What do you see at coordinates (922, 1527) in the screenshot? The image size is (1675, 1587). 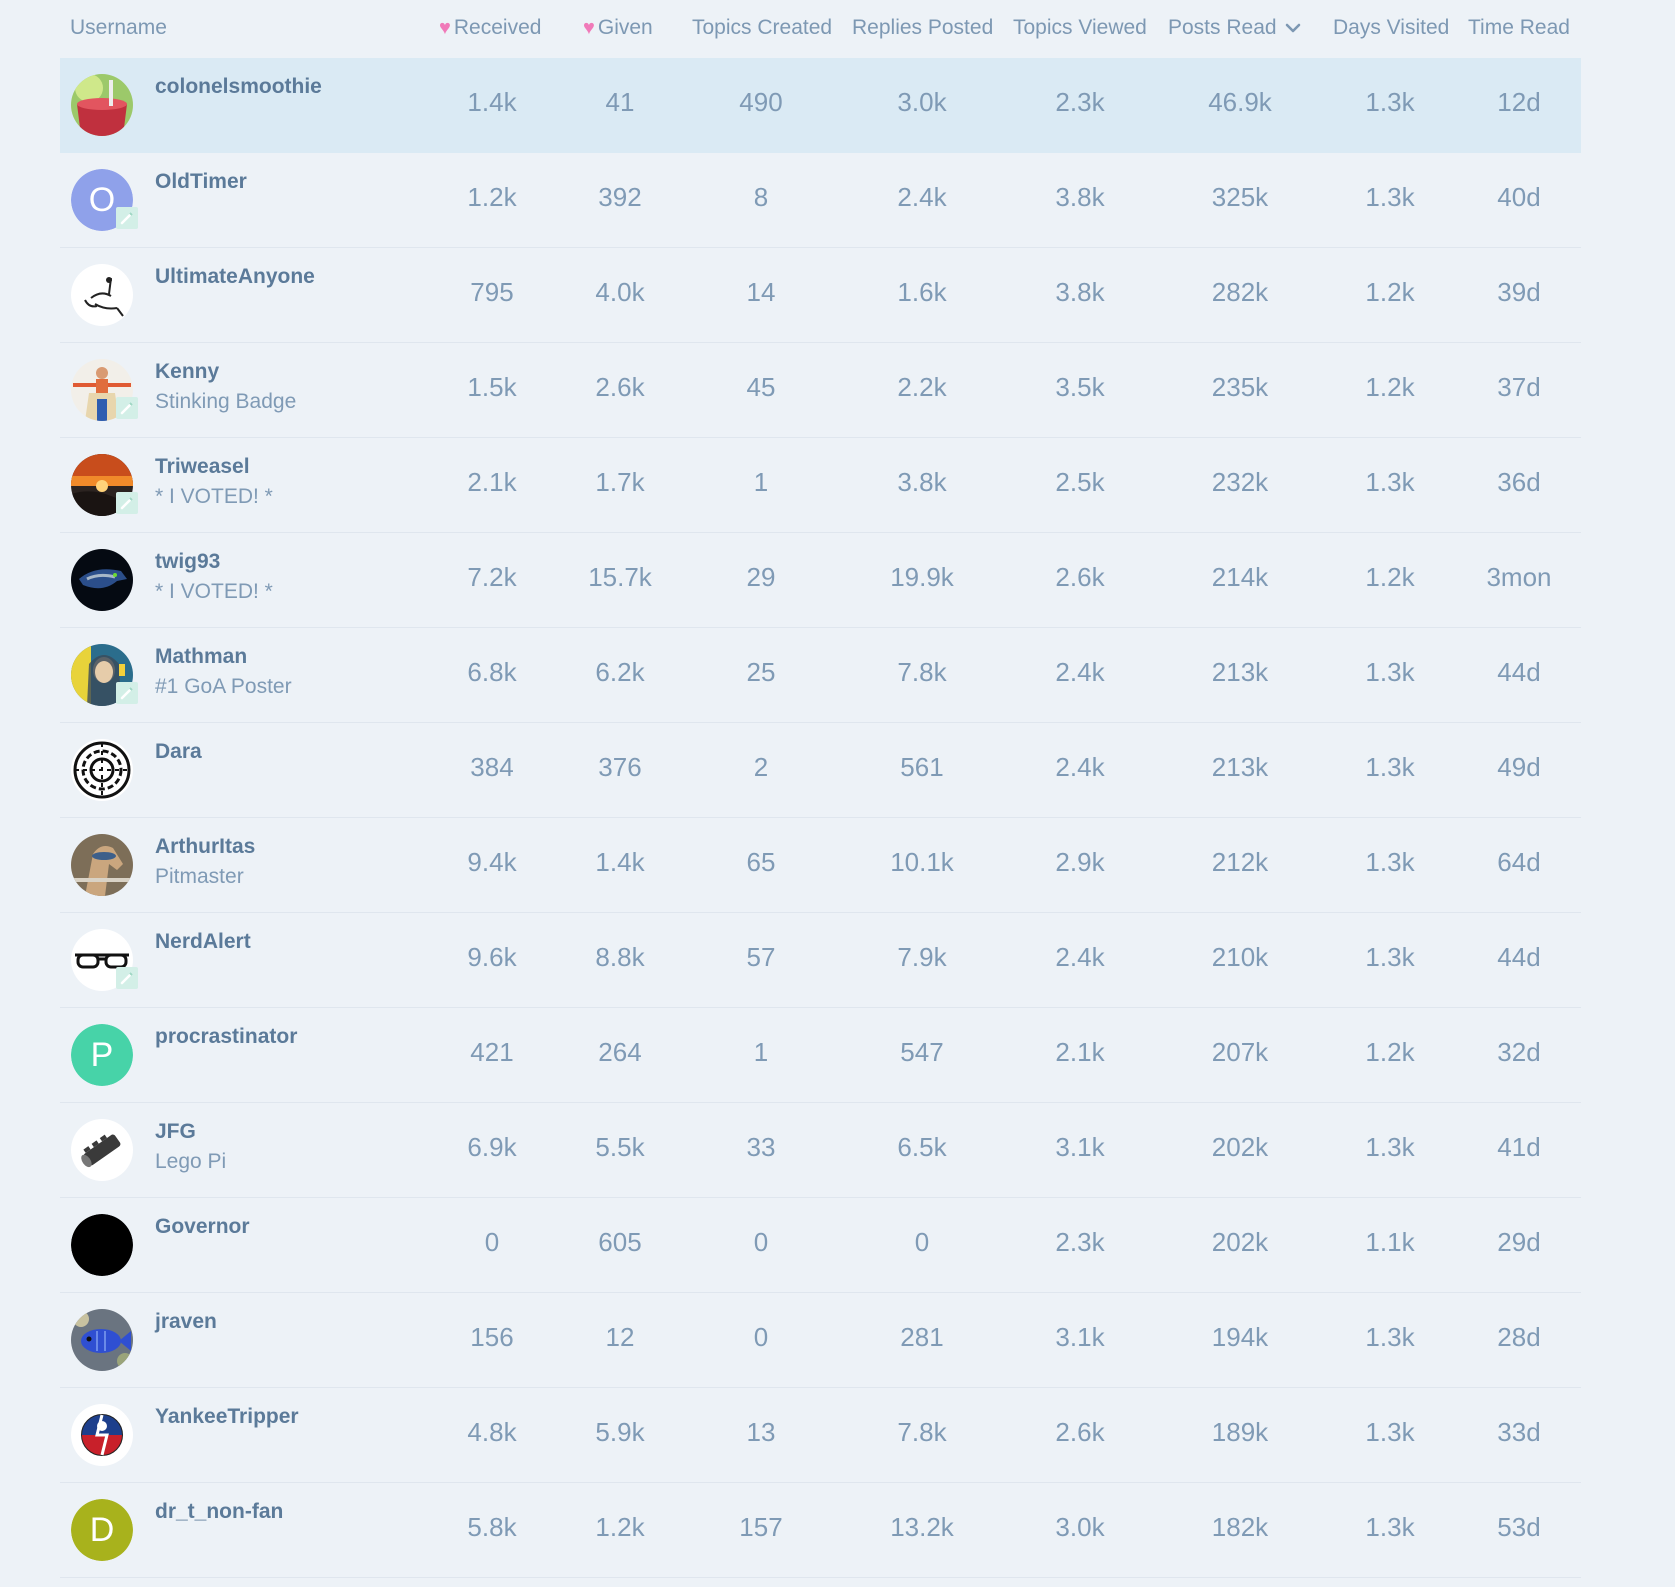 I see `replies-posted-cell: 13.2k` at bounding box center [922, 1527].